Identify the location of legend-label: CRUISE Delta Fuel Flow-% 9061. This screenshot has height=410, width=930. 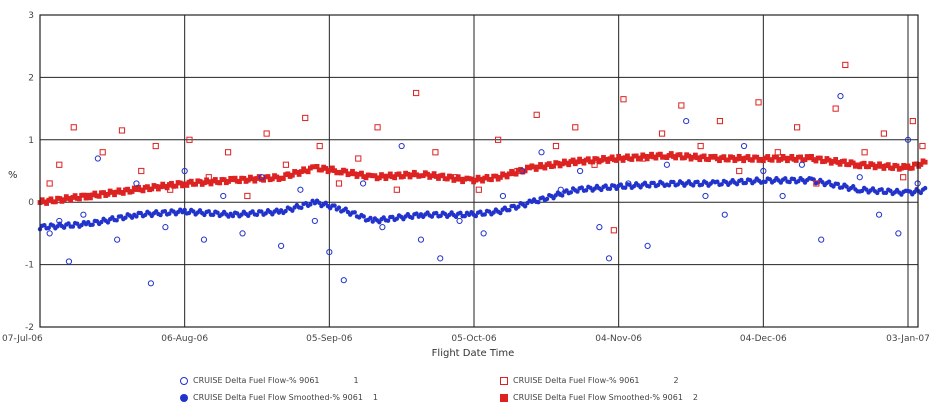
(256, 380).